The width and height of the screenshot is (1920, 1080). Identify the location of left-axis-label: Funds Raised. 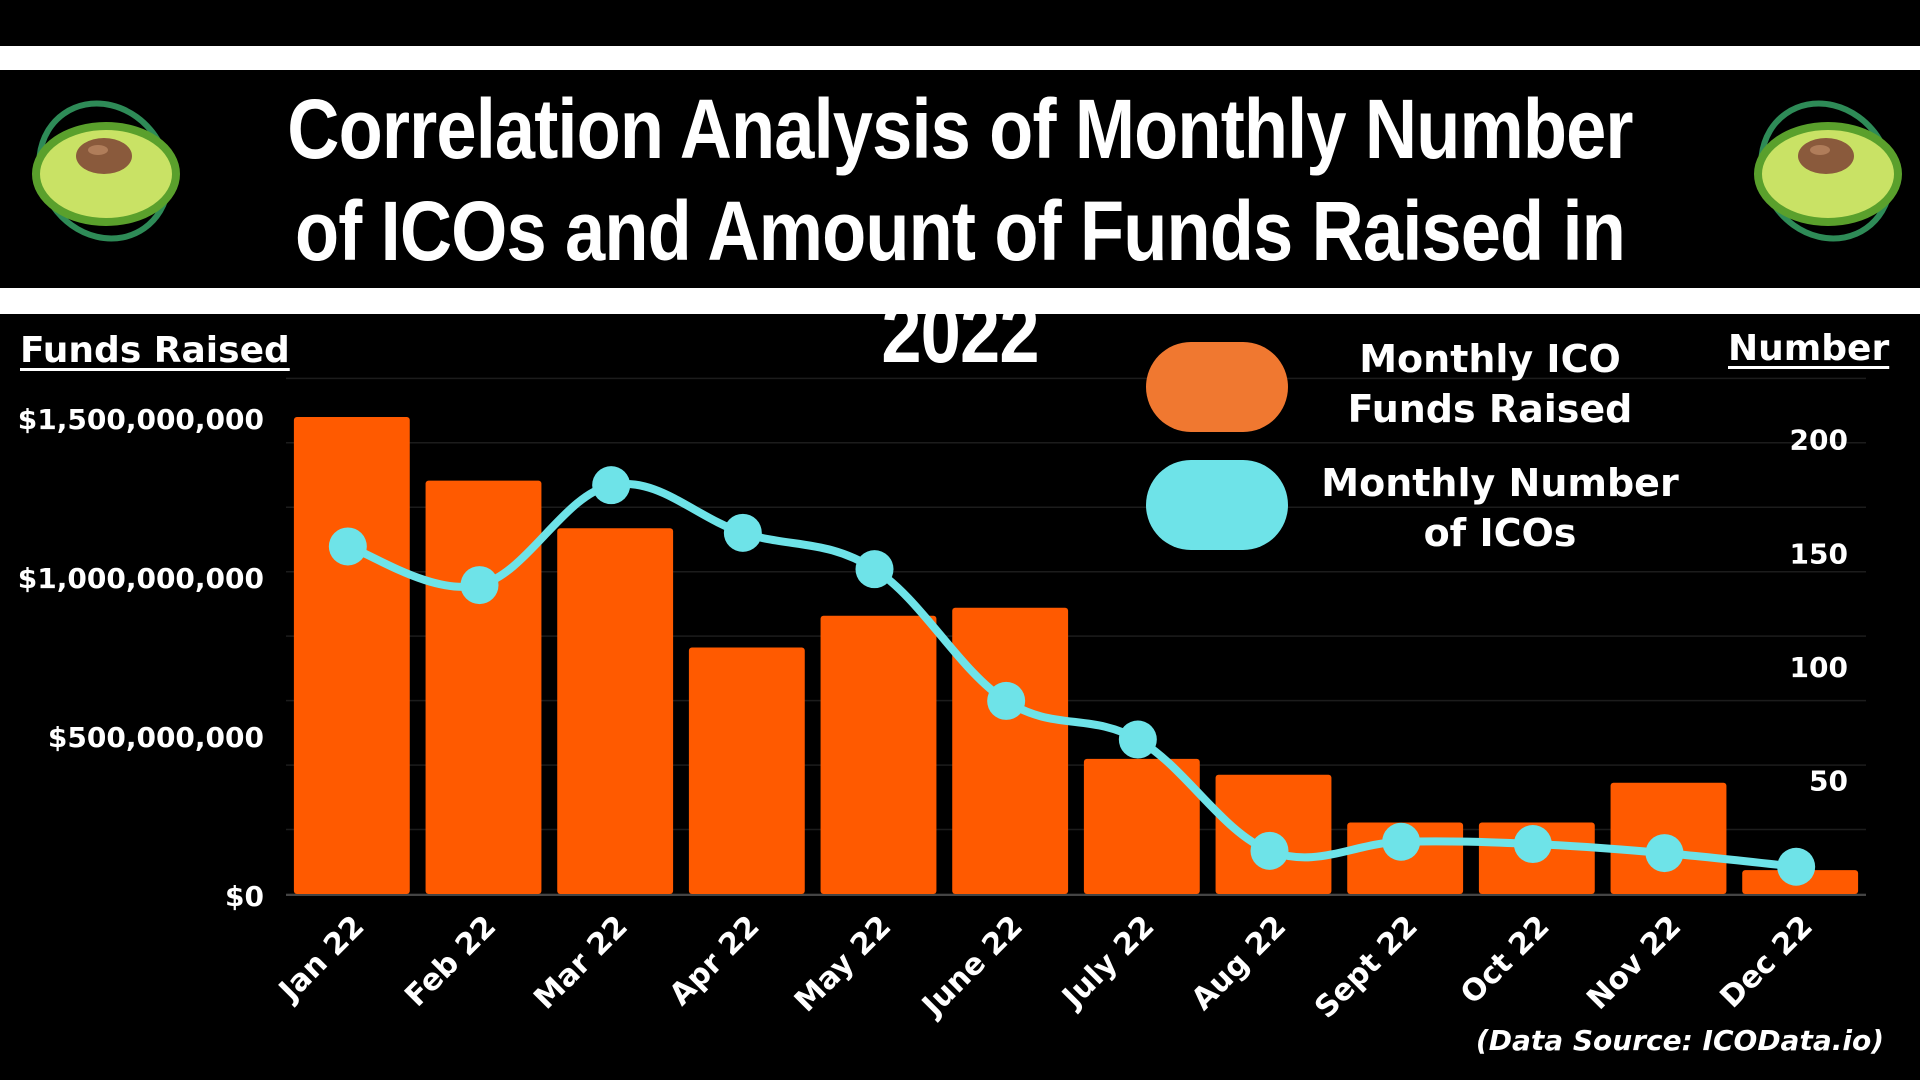
(155, 350).